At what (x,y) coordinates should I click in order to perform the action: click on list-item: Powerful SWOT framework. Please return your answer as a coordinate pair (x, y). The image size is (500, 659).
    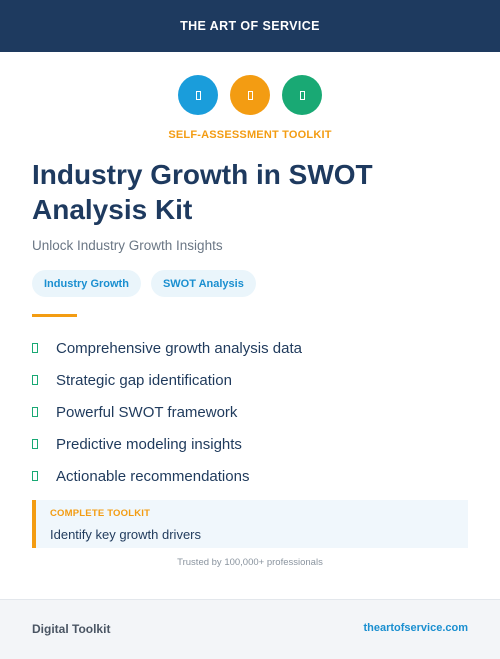
    Looking at the image, I should click on (167, 412).